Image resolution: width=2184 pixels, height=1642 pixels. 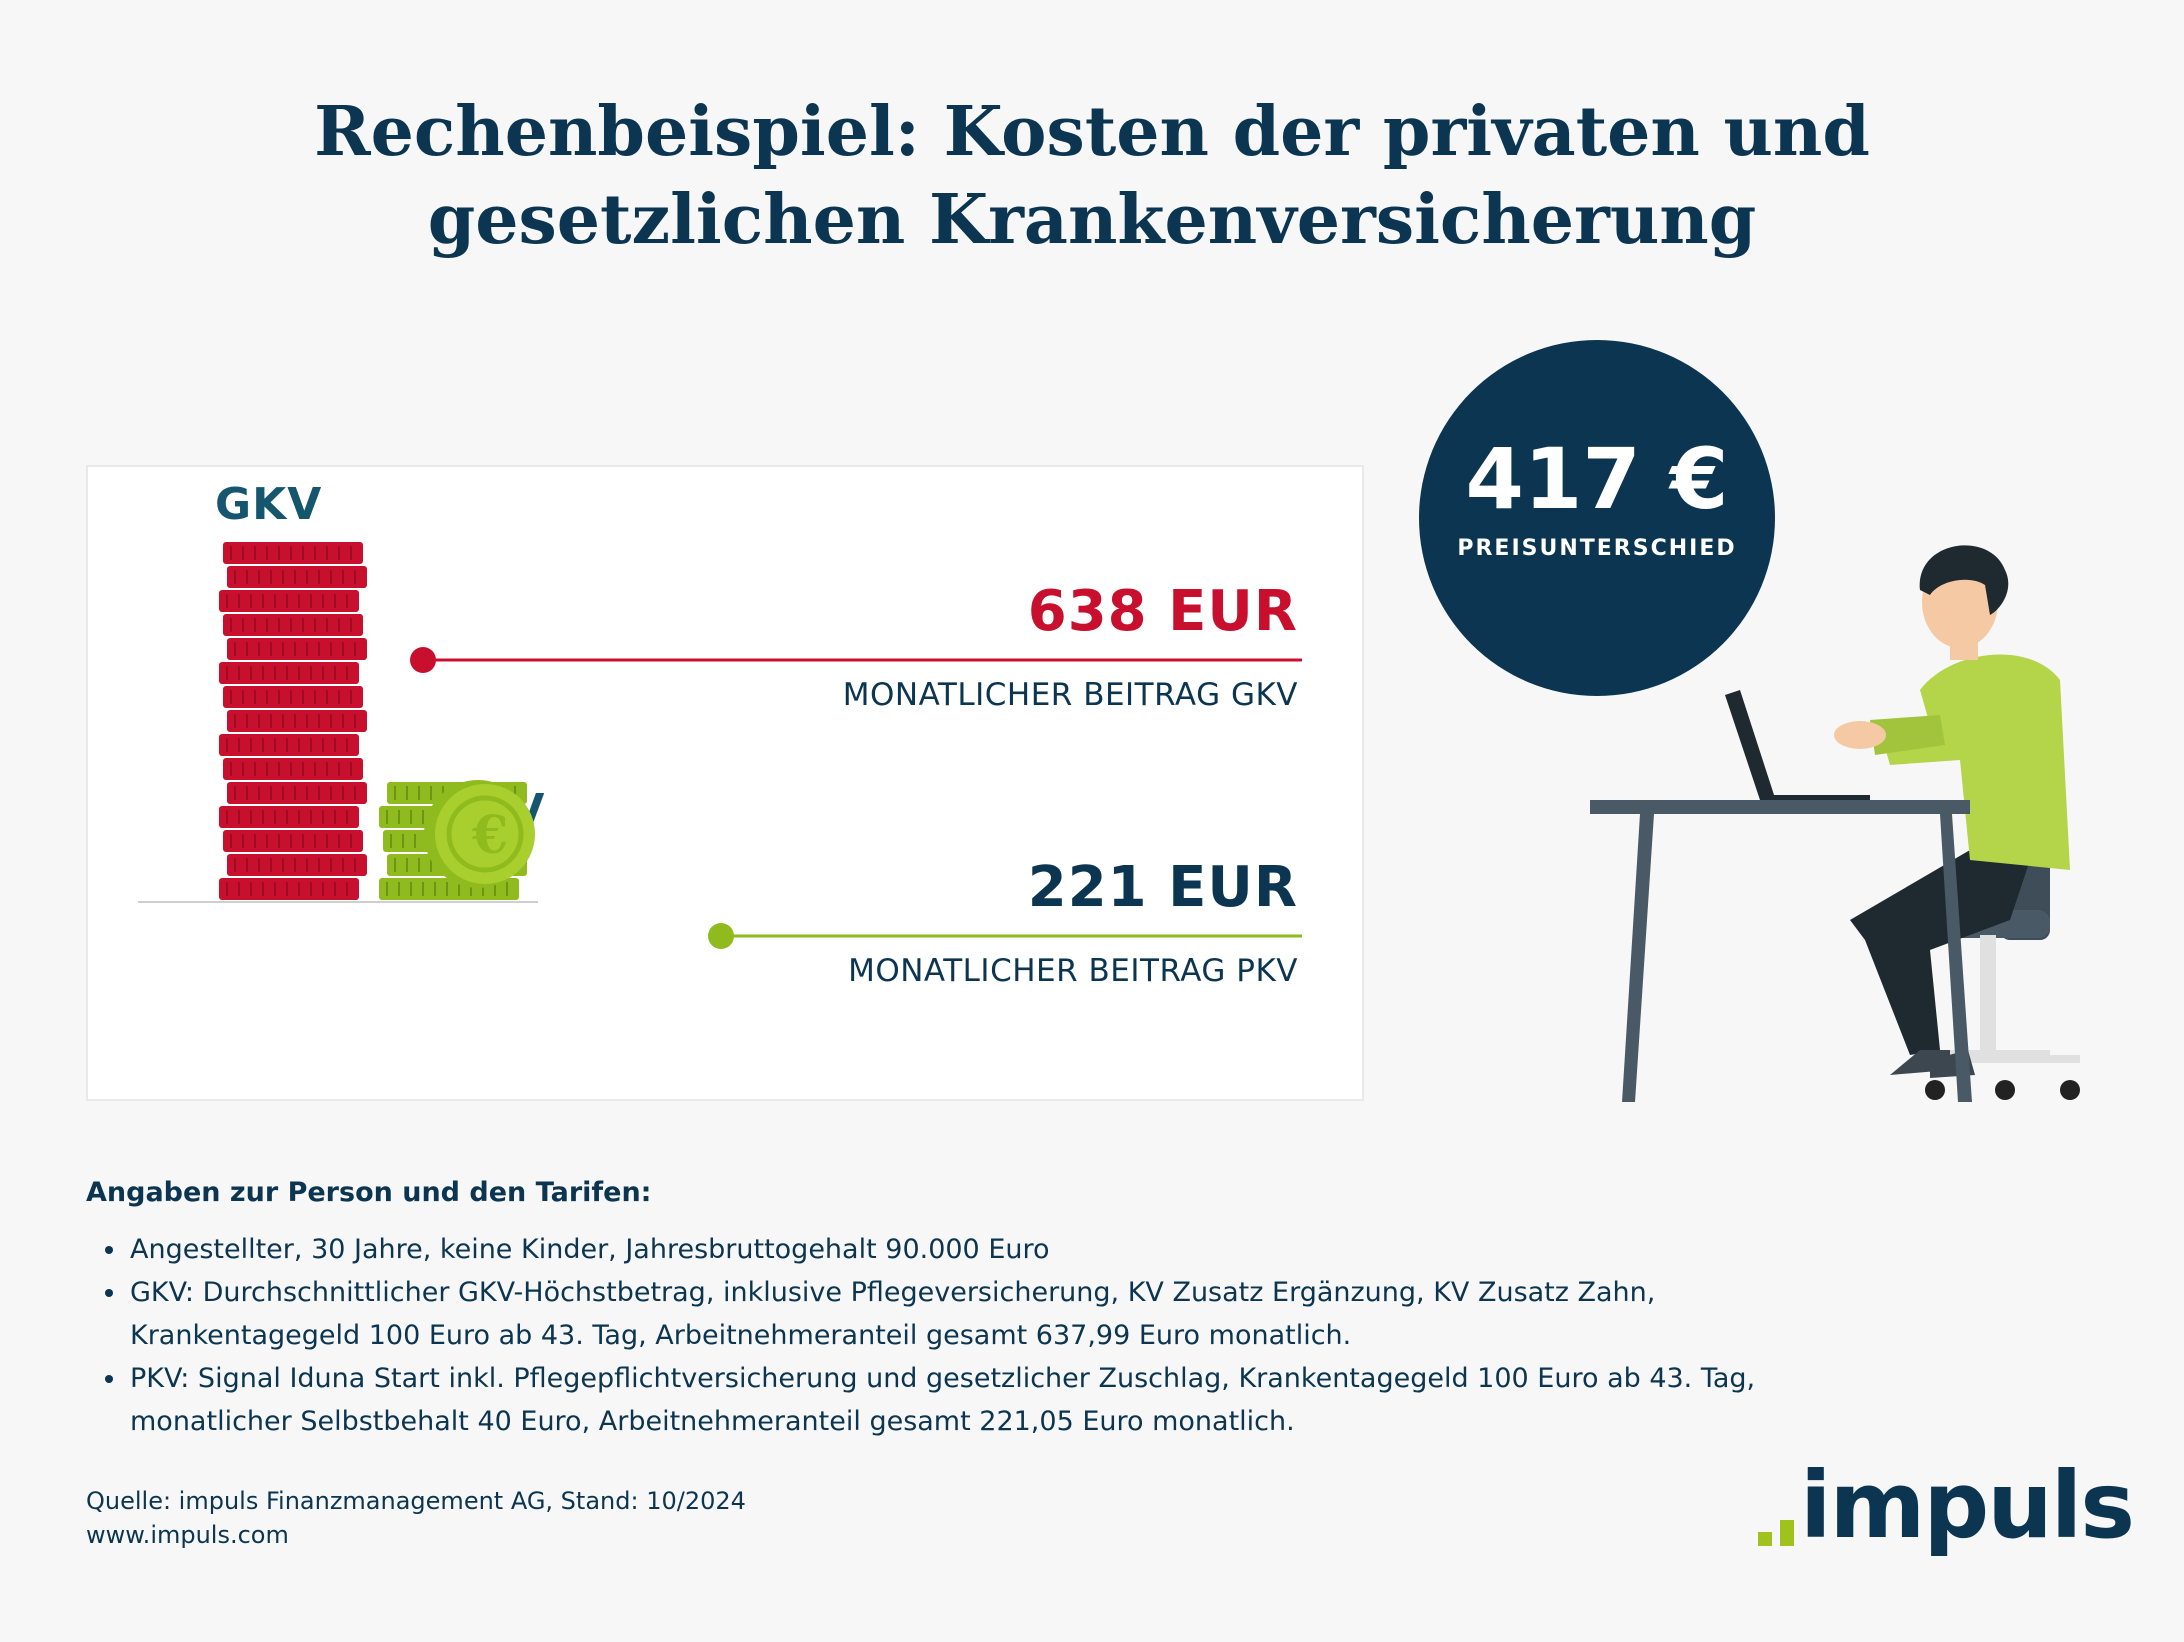 What do you see at coordinates (1162, 887) in the screenshot?
I see `pkv-amount: 221 EUR` at bounding box center [1162, 887].